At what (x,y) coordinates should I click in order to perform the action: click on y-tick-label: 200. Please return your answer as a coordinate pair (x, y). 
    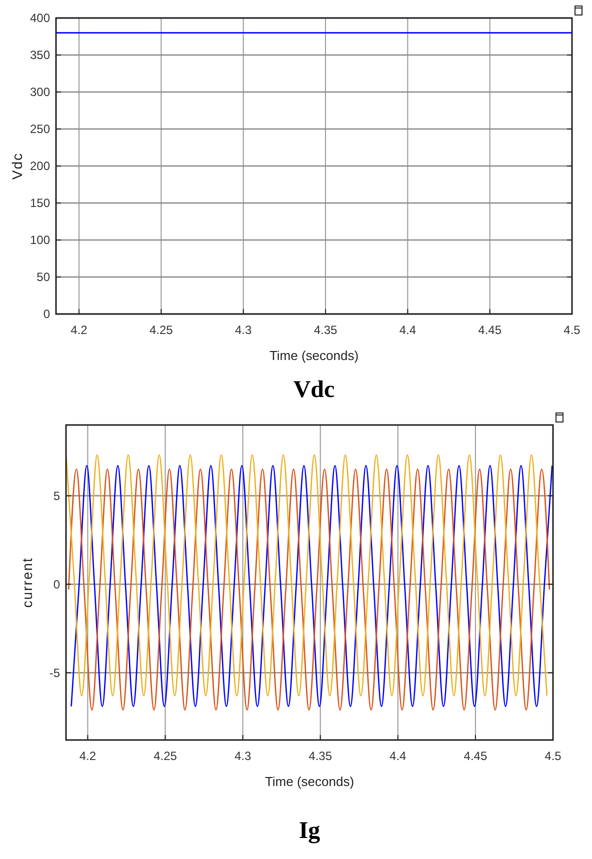
    Looking at the image, I should click on (40, 166).